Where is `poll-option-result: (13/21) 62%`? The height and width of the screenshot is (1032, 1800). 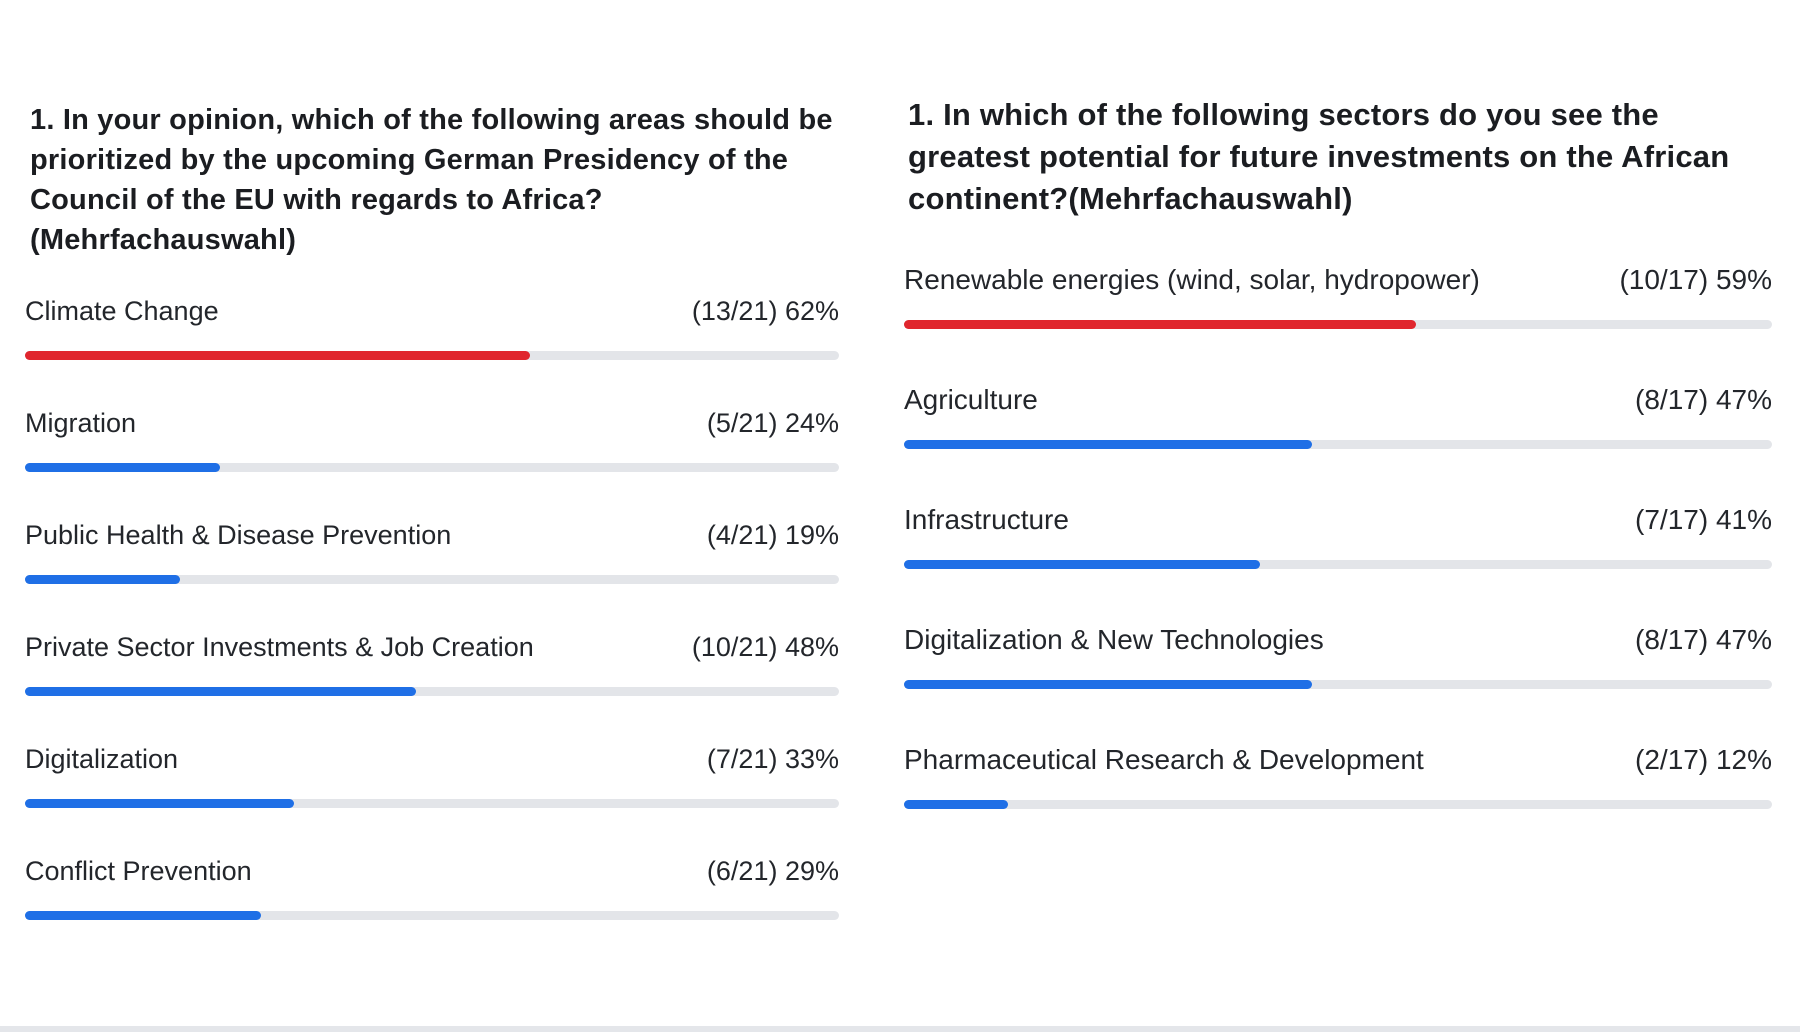 poll-option-result: (13/21) 62% is located at coordinates (765, 311).